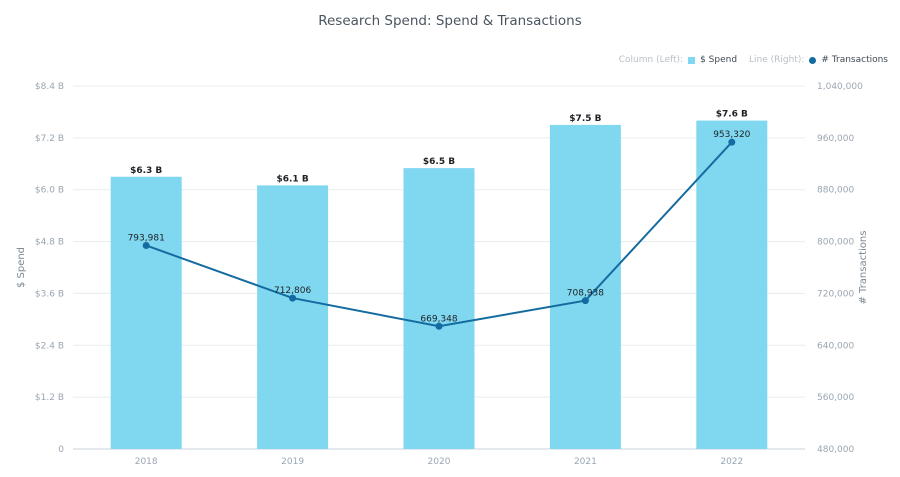 The height and width of the screenshot is (477, 900). Describe the element at coordinates (863, 268) in the screenshot. I see `y-right-axis-title: # Transactions` at that location.